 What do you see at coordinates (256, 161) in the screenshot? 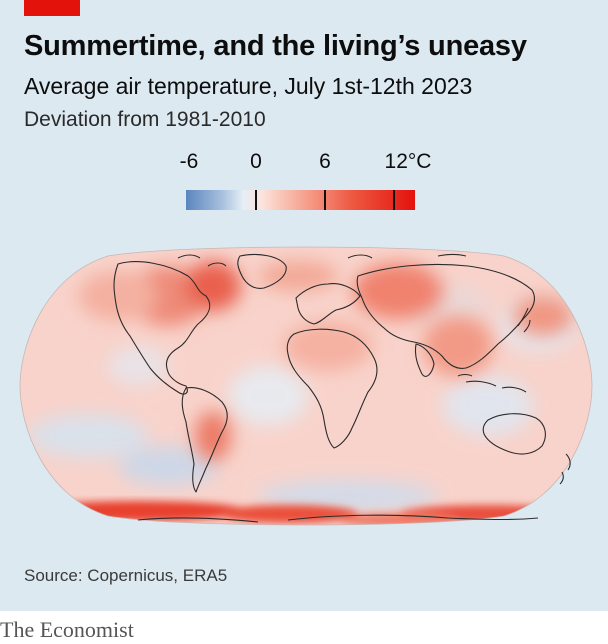
I see `legend-label-0: 0` at bounding box center [256, 161].